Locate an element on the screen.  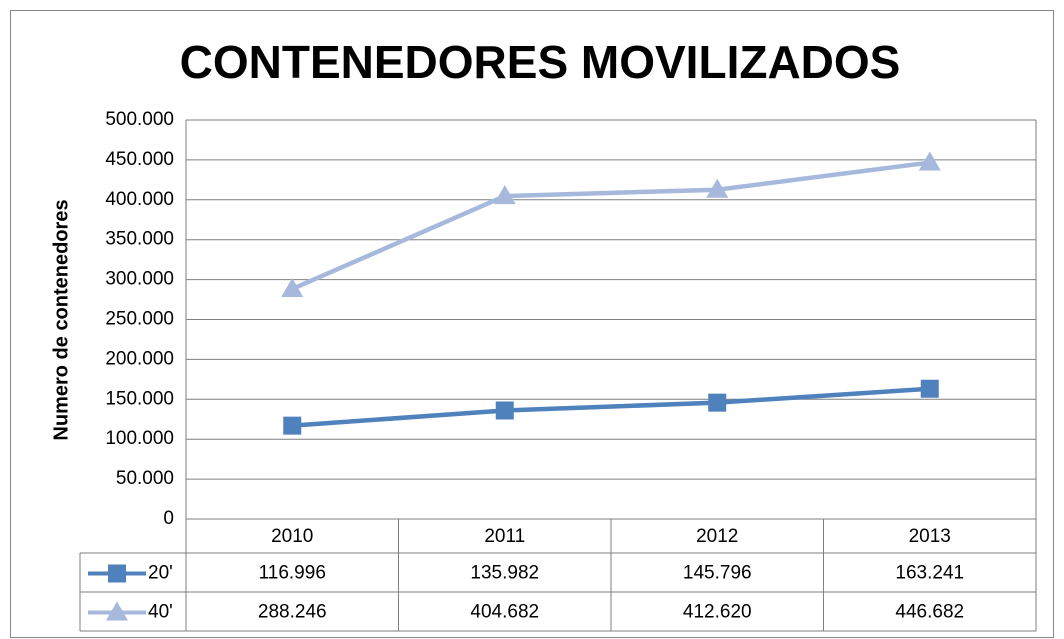
y-tick-label: 500.000 is located at coordinates (139, 119).